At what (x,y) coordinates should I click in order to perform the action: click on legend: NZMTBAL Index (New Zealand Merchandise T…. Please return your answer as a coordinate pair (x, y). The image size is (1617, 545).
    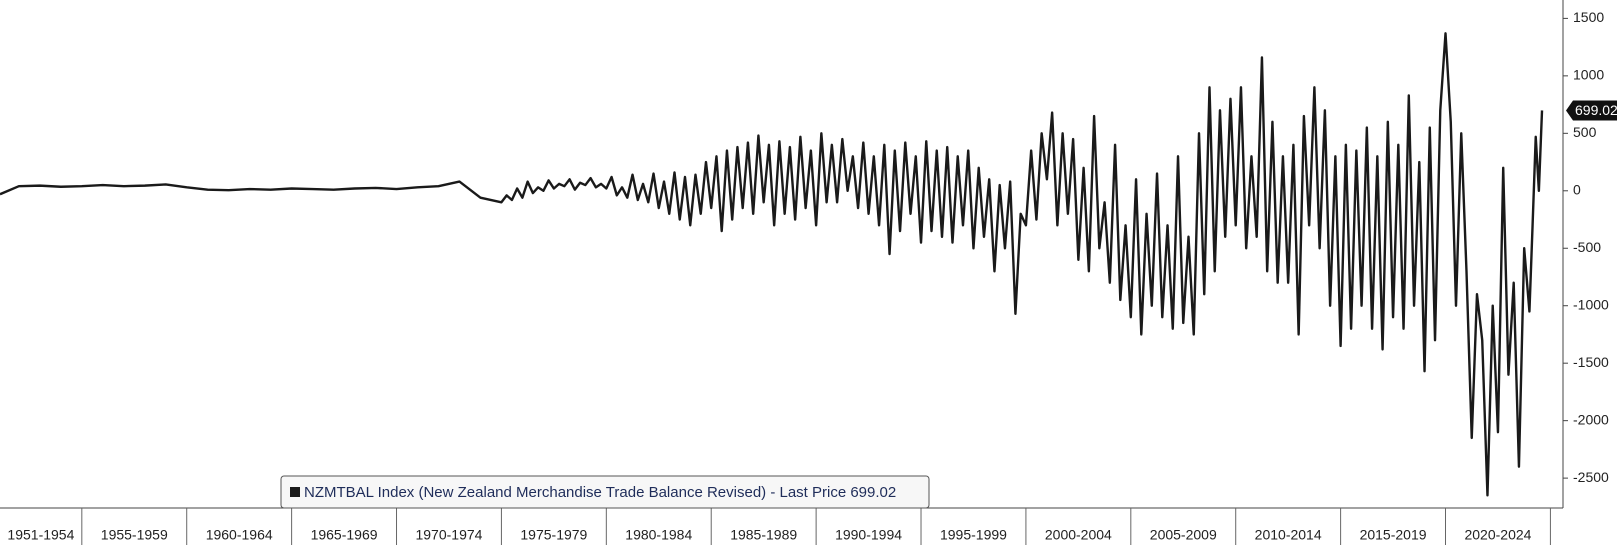
    Looking at the image, I should click on (605, 492).